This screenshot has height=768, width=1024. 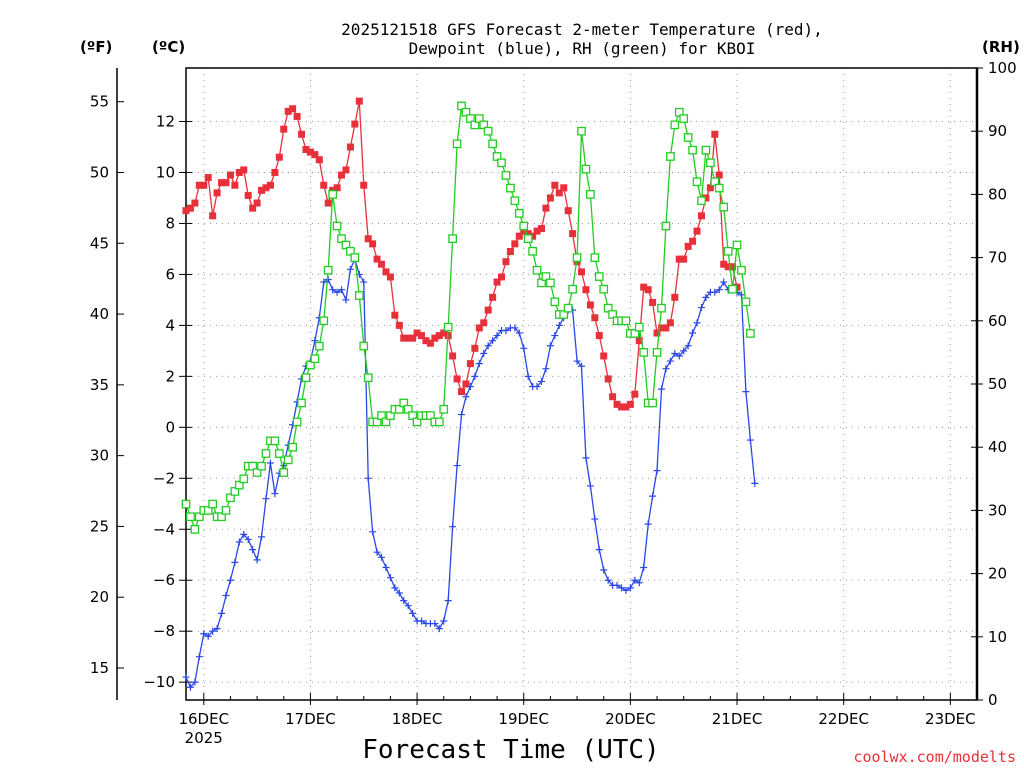 I want to click on fahrenheit-tick-label: 40, so click(x=99, y=314).